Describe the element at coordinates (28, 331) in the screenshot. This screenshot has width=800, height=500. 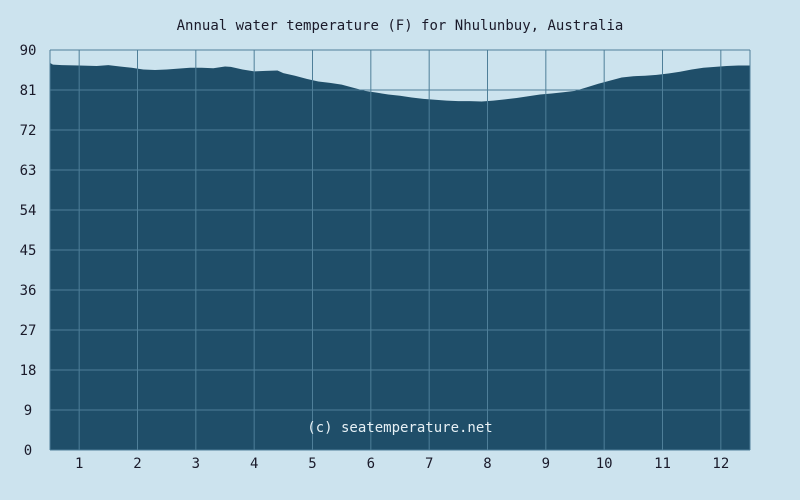
I see `y-tick-label: 27` at that location.